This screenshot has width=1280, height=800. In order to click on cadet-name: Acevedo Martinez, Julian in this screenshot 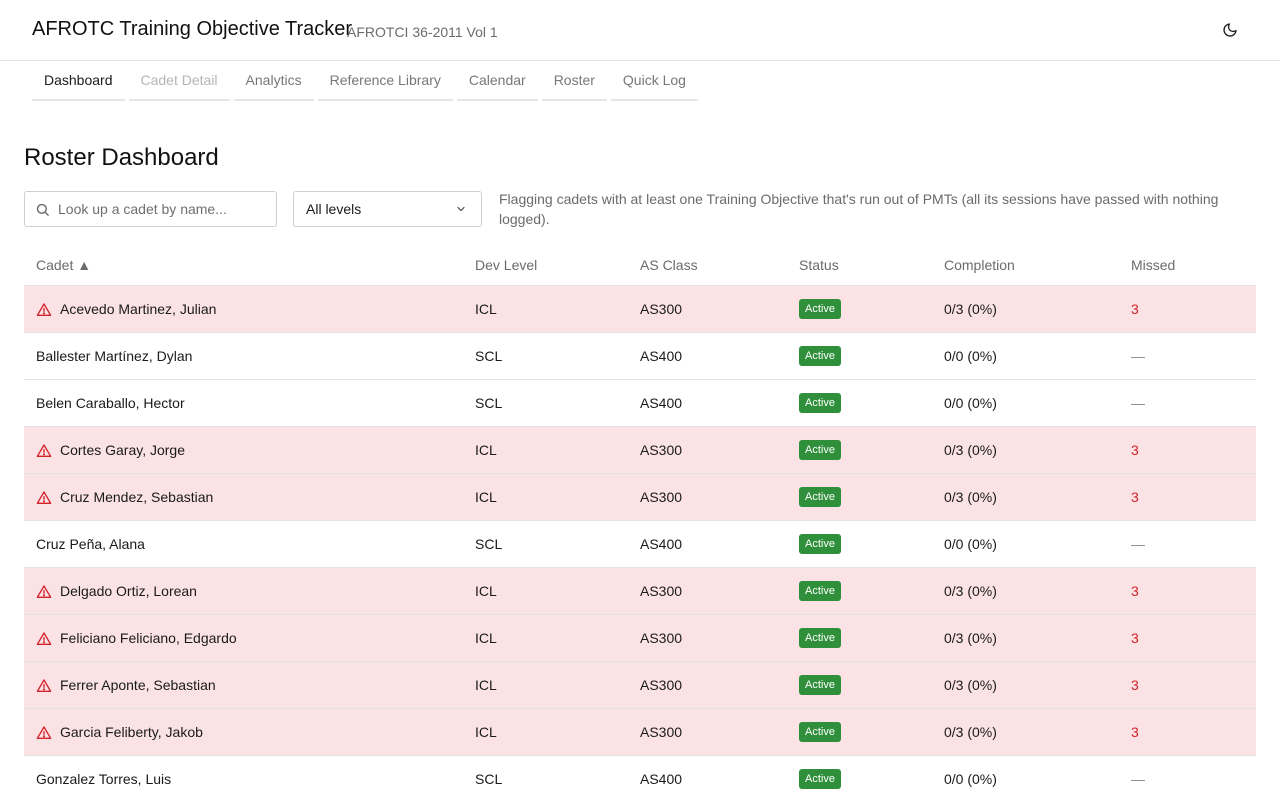, I will do `click(138, 309)`.